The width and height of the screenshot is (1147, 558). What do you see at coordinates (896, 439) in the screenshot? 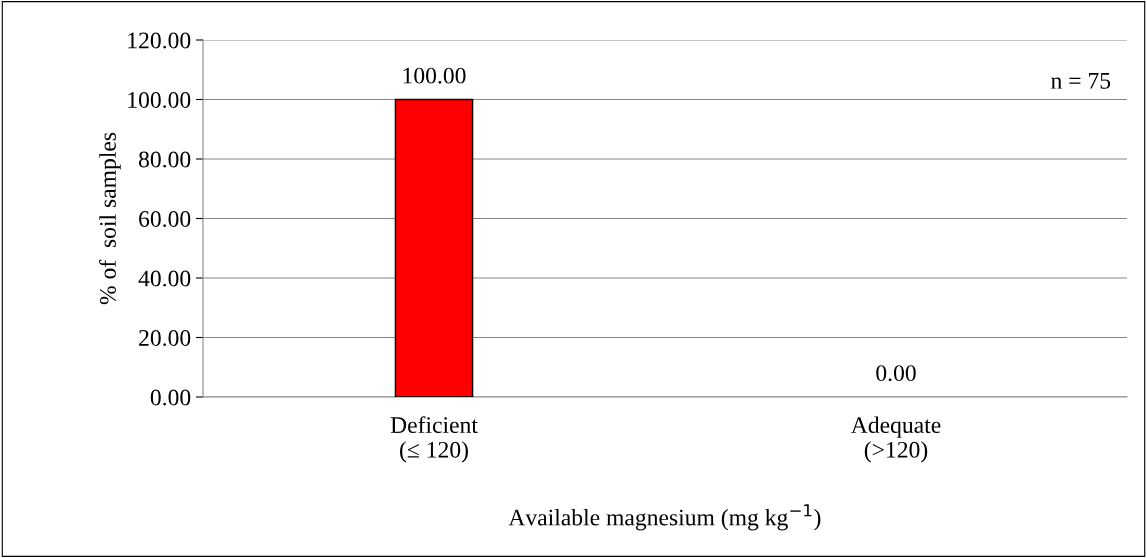
I see `x-tick-label: Adequate (>120)` at bounding box center [896, 439].